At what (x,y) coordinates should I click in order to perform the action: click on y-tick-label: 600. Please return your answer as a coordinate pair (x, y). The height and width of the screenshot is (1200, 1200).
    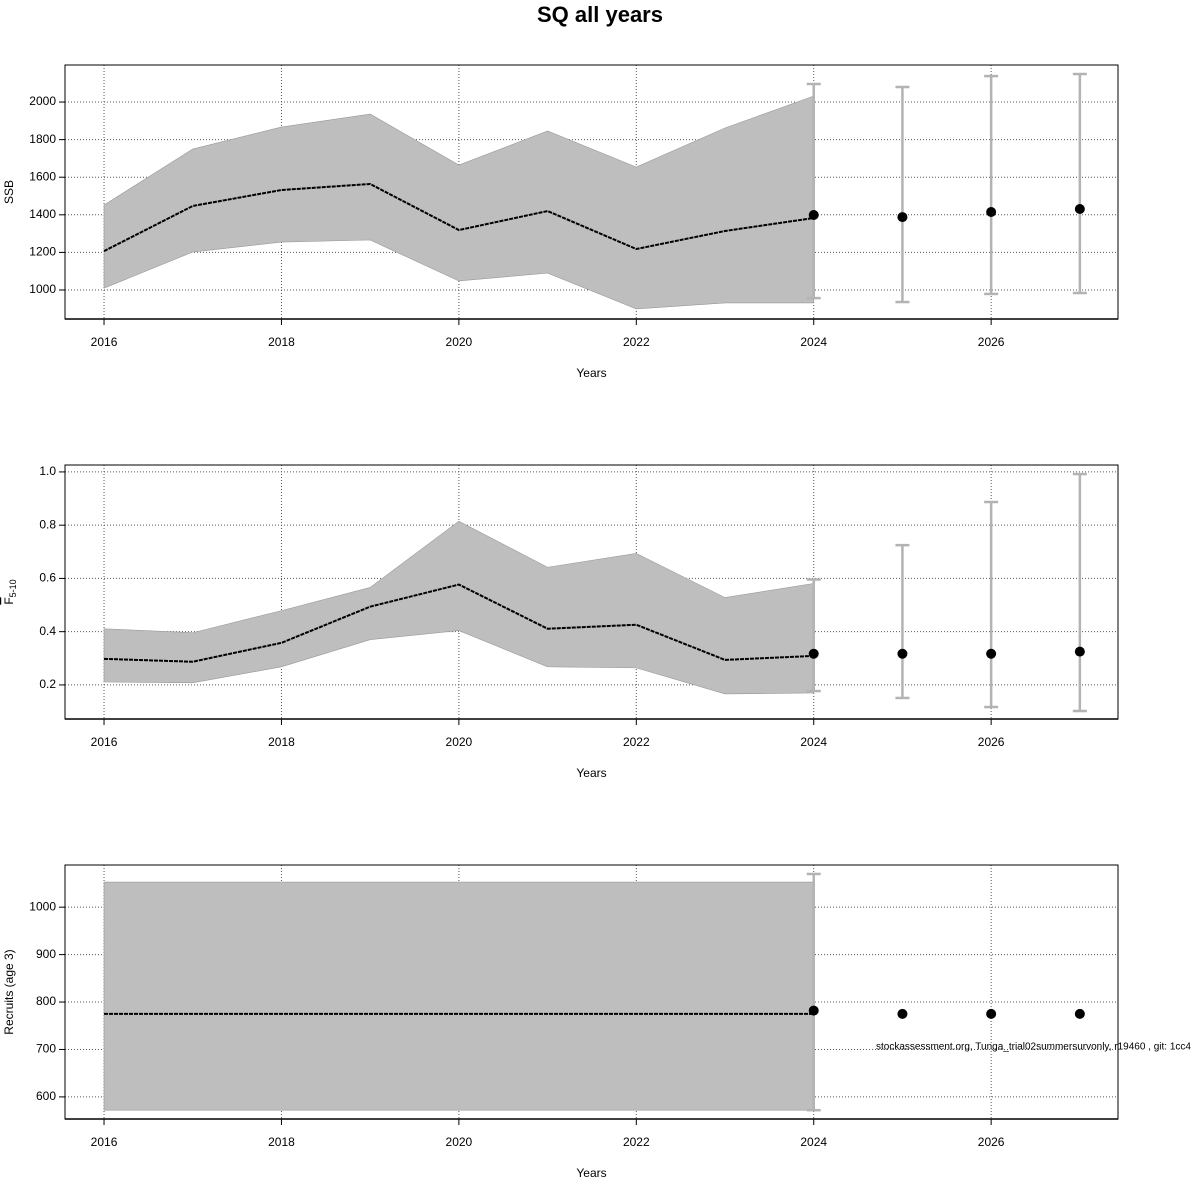
    Looking at the image, I should click on (46, 1096).